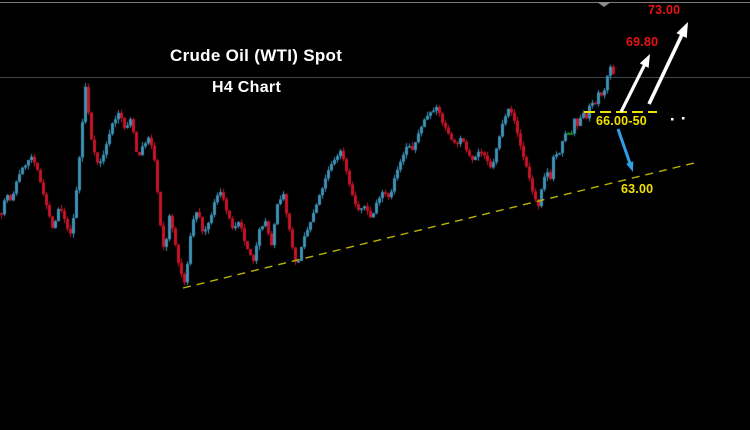  What do you see at coordinates (247, 87) in the screenshot?
I see `chart-timeframe-subtitle: H4 Chart` at bounding box center [247, 87].